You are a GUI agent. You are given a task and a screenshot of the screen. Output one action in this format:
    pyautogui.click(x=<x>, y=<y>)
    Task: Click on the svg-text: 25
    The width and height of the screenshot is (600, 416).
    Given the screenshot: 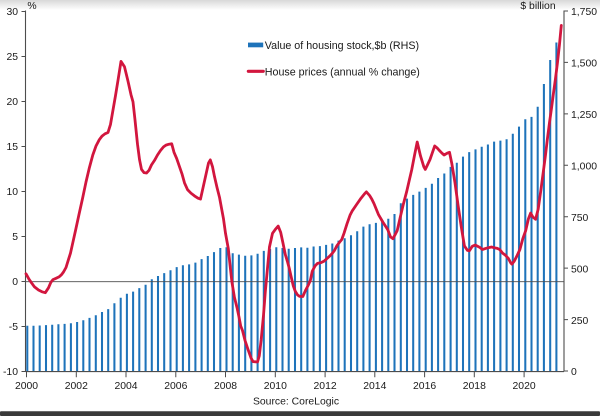 What is the action you would take?
    pyautogui.click(x=12, y=57)
    